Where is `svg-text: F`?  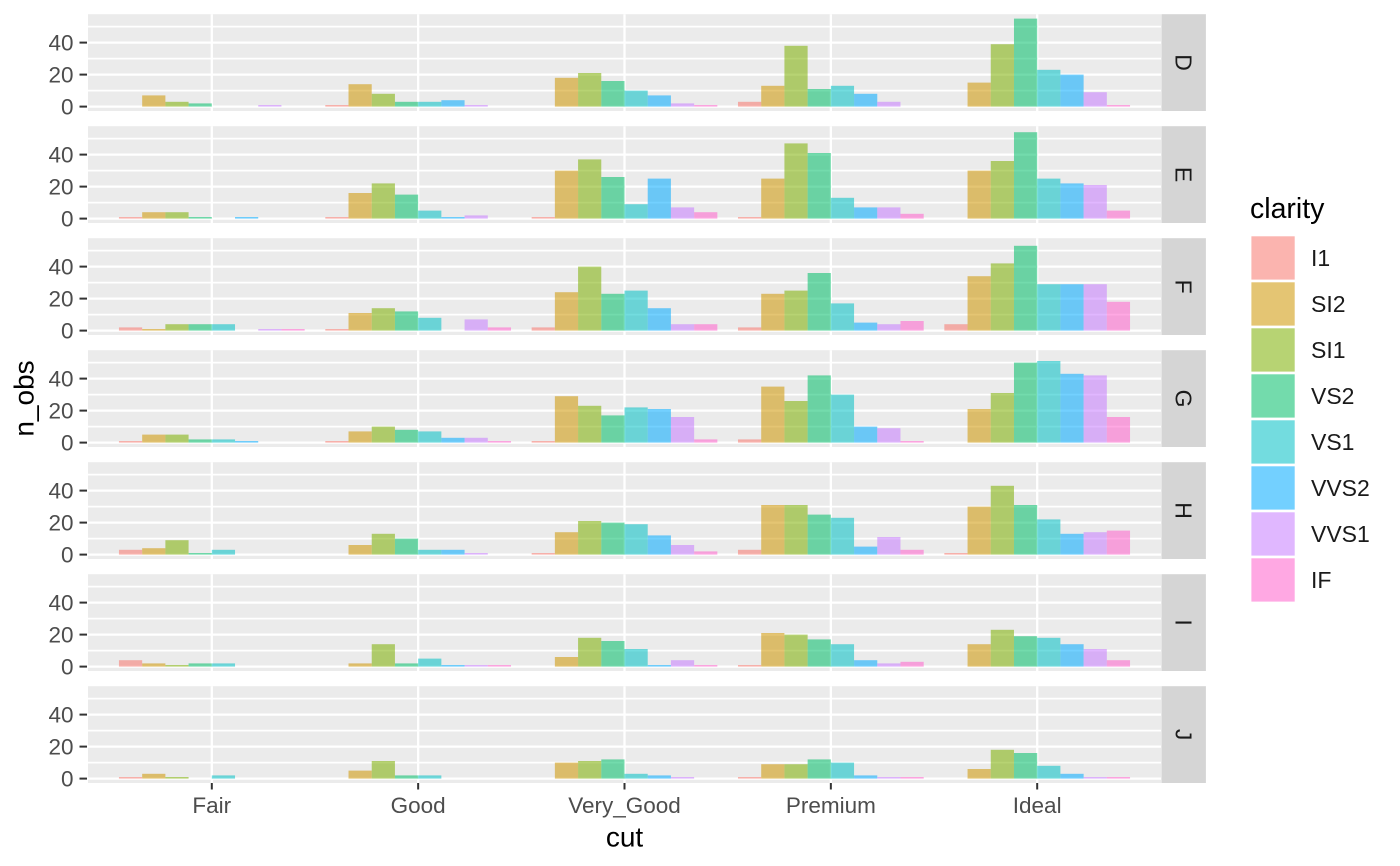
svg-text: F is located at coordinates (1183, 287).